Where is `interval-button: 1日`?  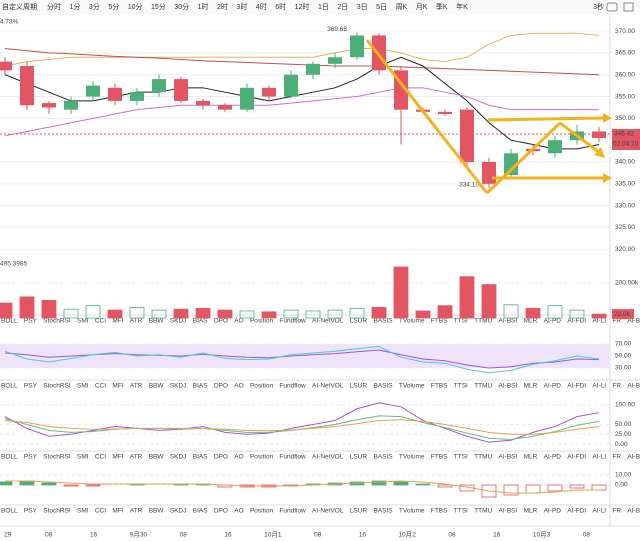
interval-button: 1日 is located at coordinates (323, 7).